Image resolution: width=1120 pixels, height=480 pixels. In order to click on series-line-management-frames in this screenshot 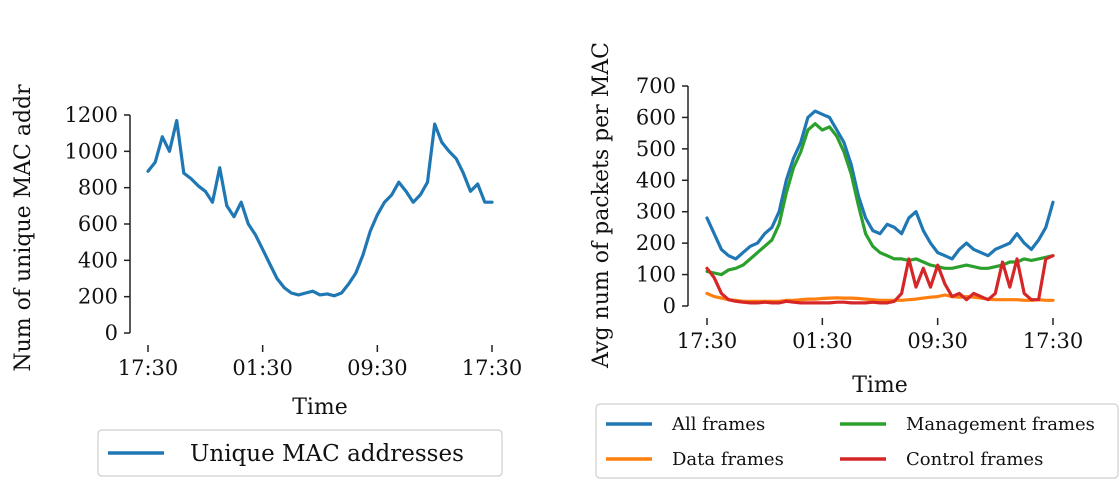, I will do `click(880, 199)`.